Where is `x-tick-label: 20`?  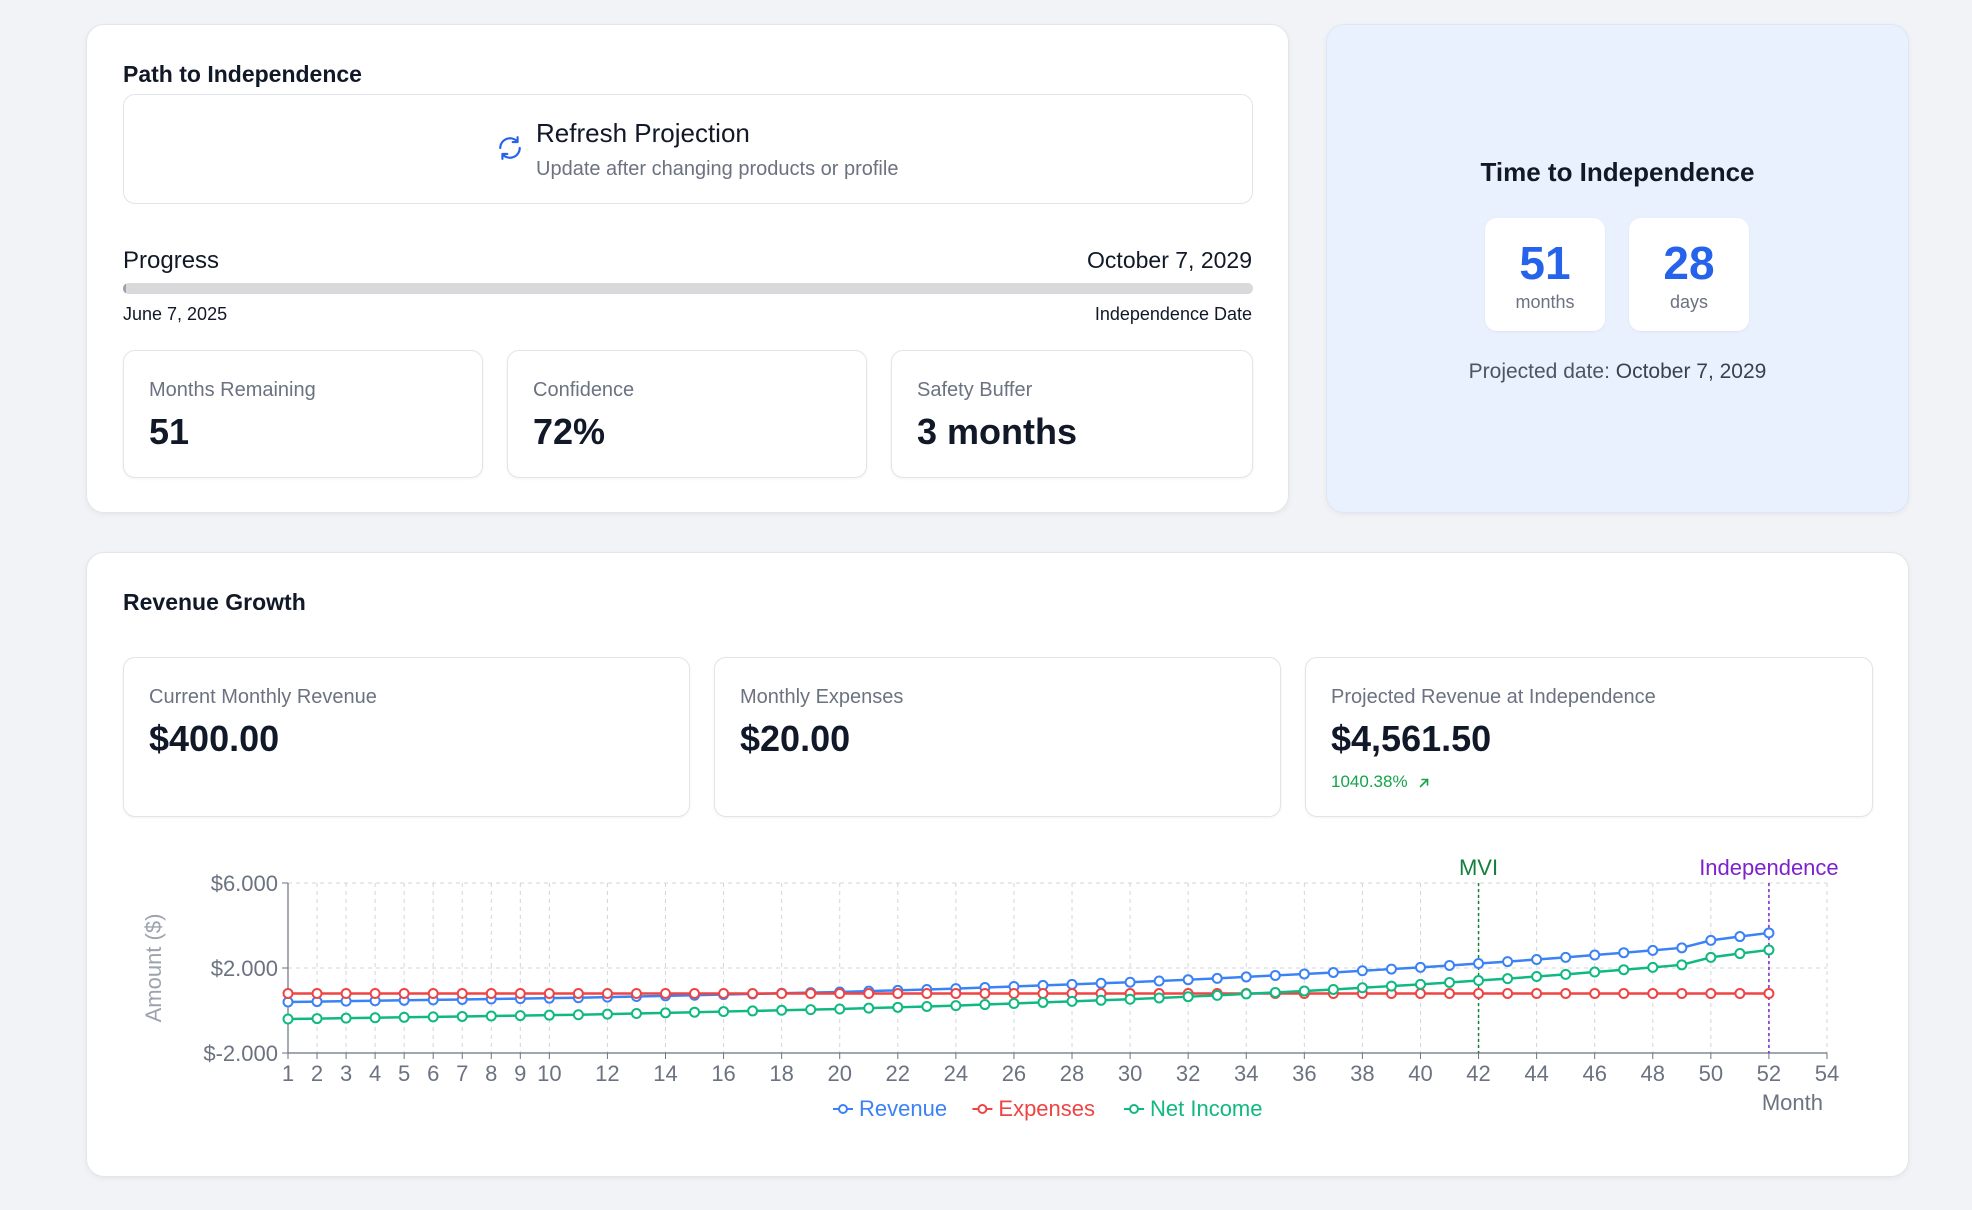
x-tick-label: 20 is located at coordinates (839, 1073).